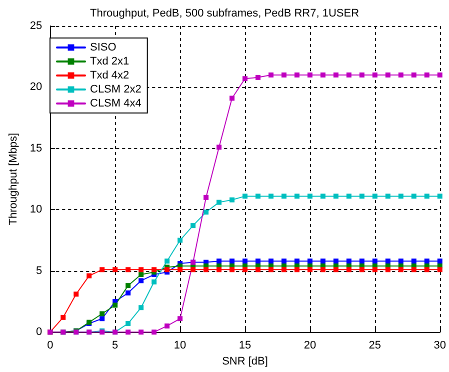 The width and height of the screenshot is (449, 372). I want to click on x-tick-label: 10, so click(180, 346).